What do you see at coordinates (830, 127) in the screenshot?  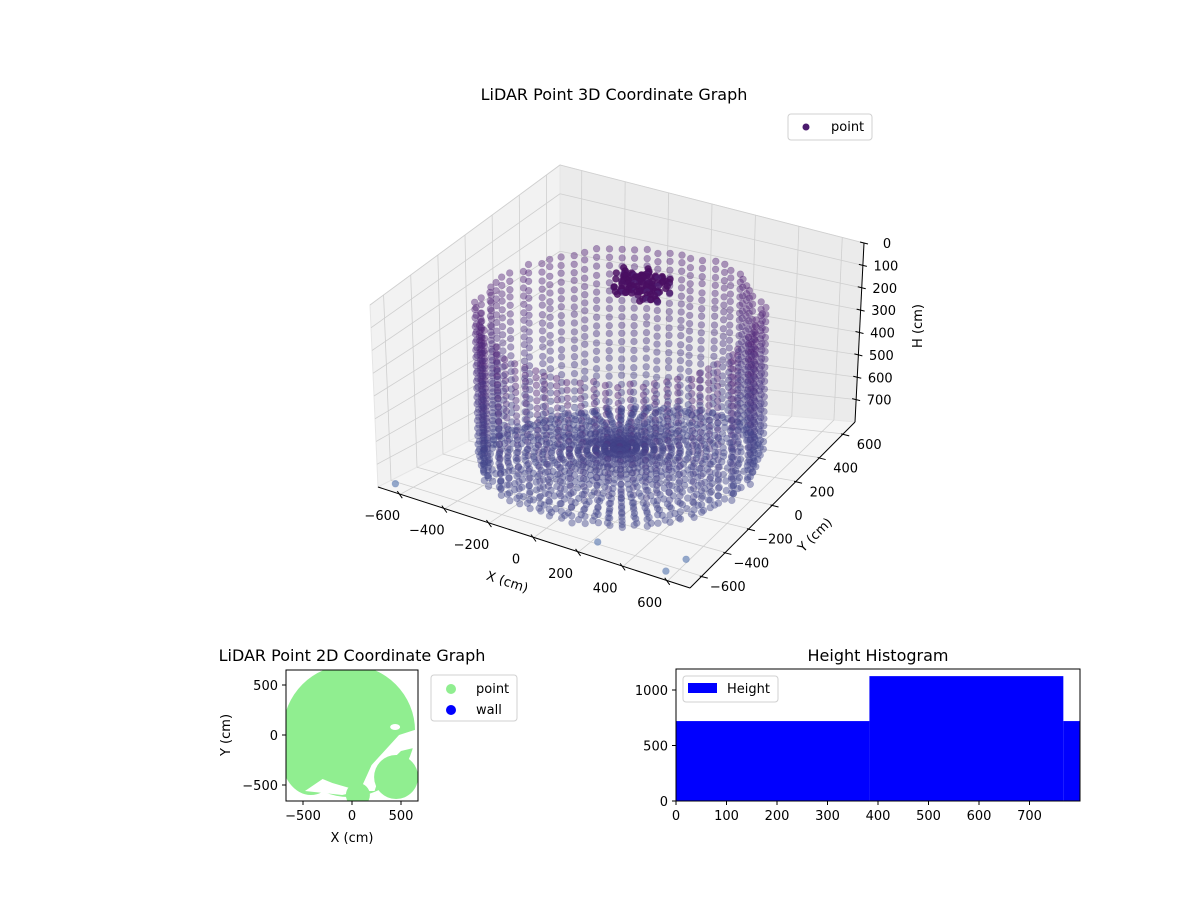 I see `plot-3d-legend: point` at bounding box center [830, 127].